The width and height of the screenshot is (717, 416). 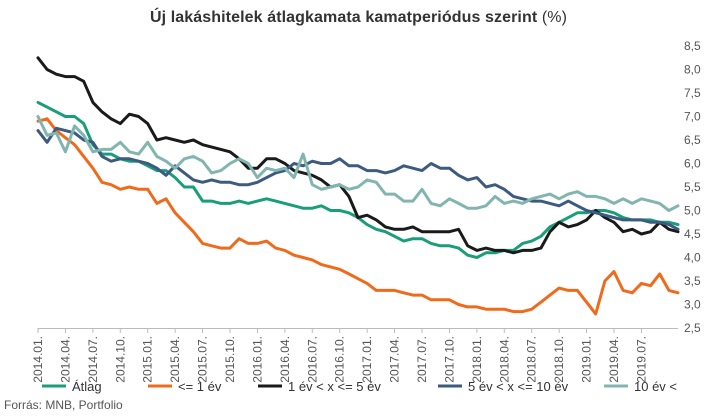 What do you see at coordinates (175, 359) in the screenshot?
I see `x-tick-label: 2015.04.` at bounding box center [175, 359].